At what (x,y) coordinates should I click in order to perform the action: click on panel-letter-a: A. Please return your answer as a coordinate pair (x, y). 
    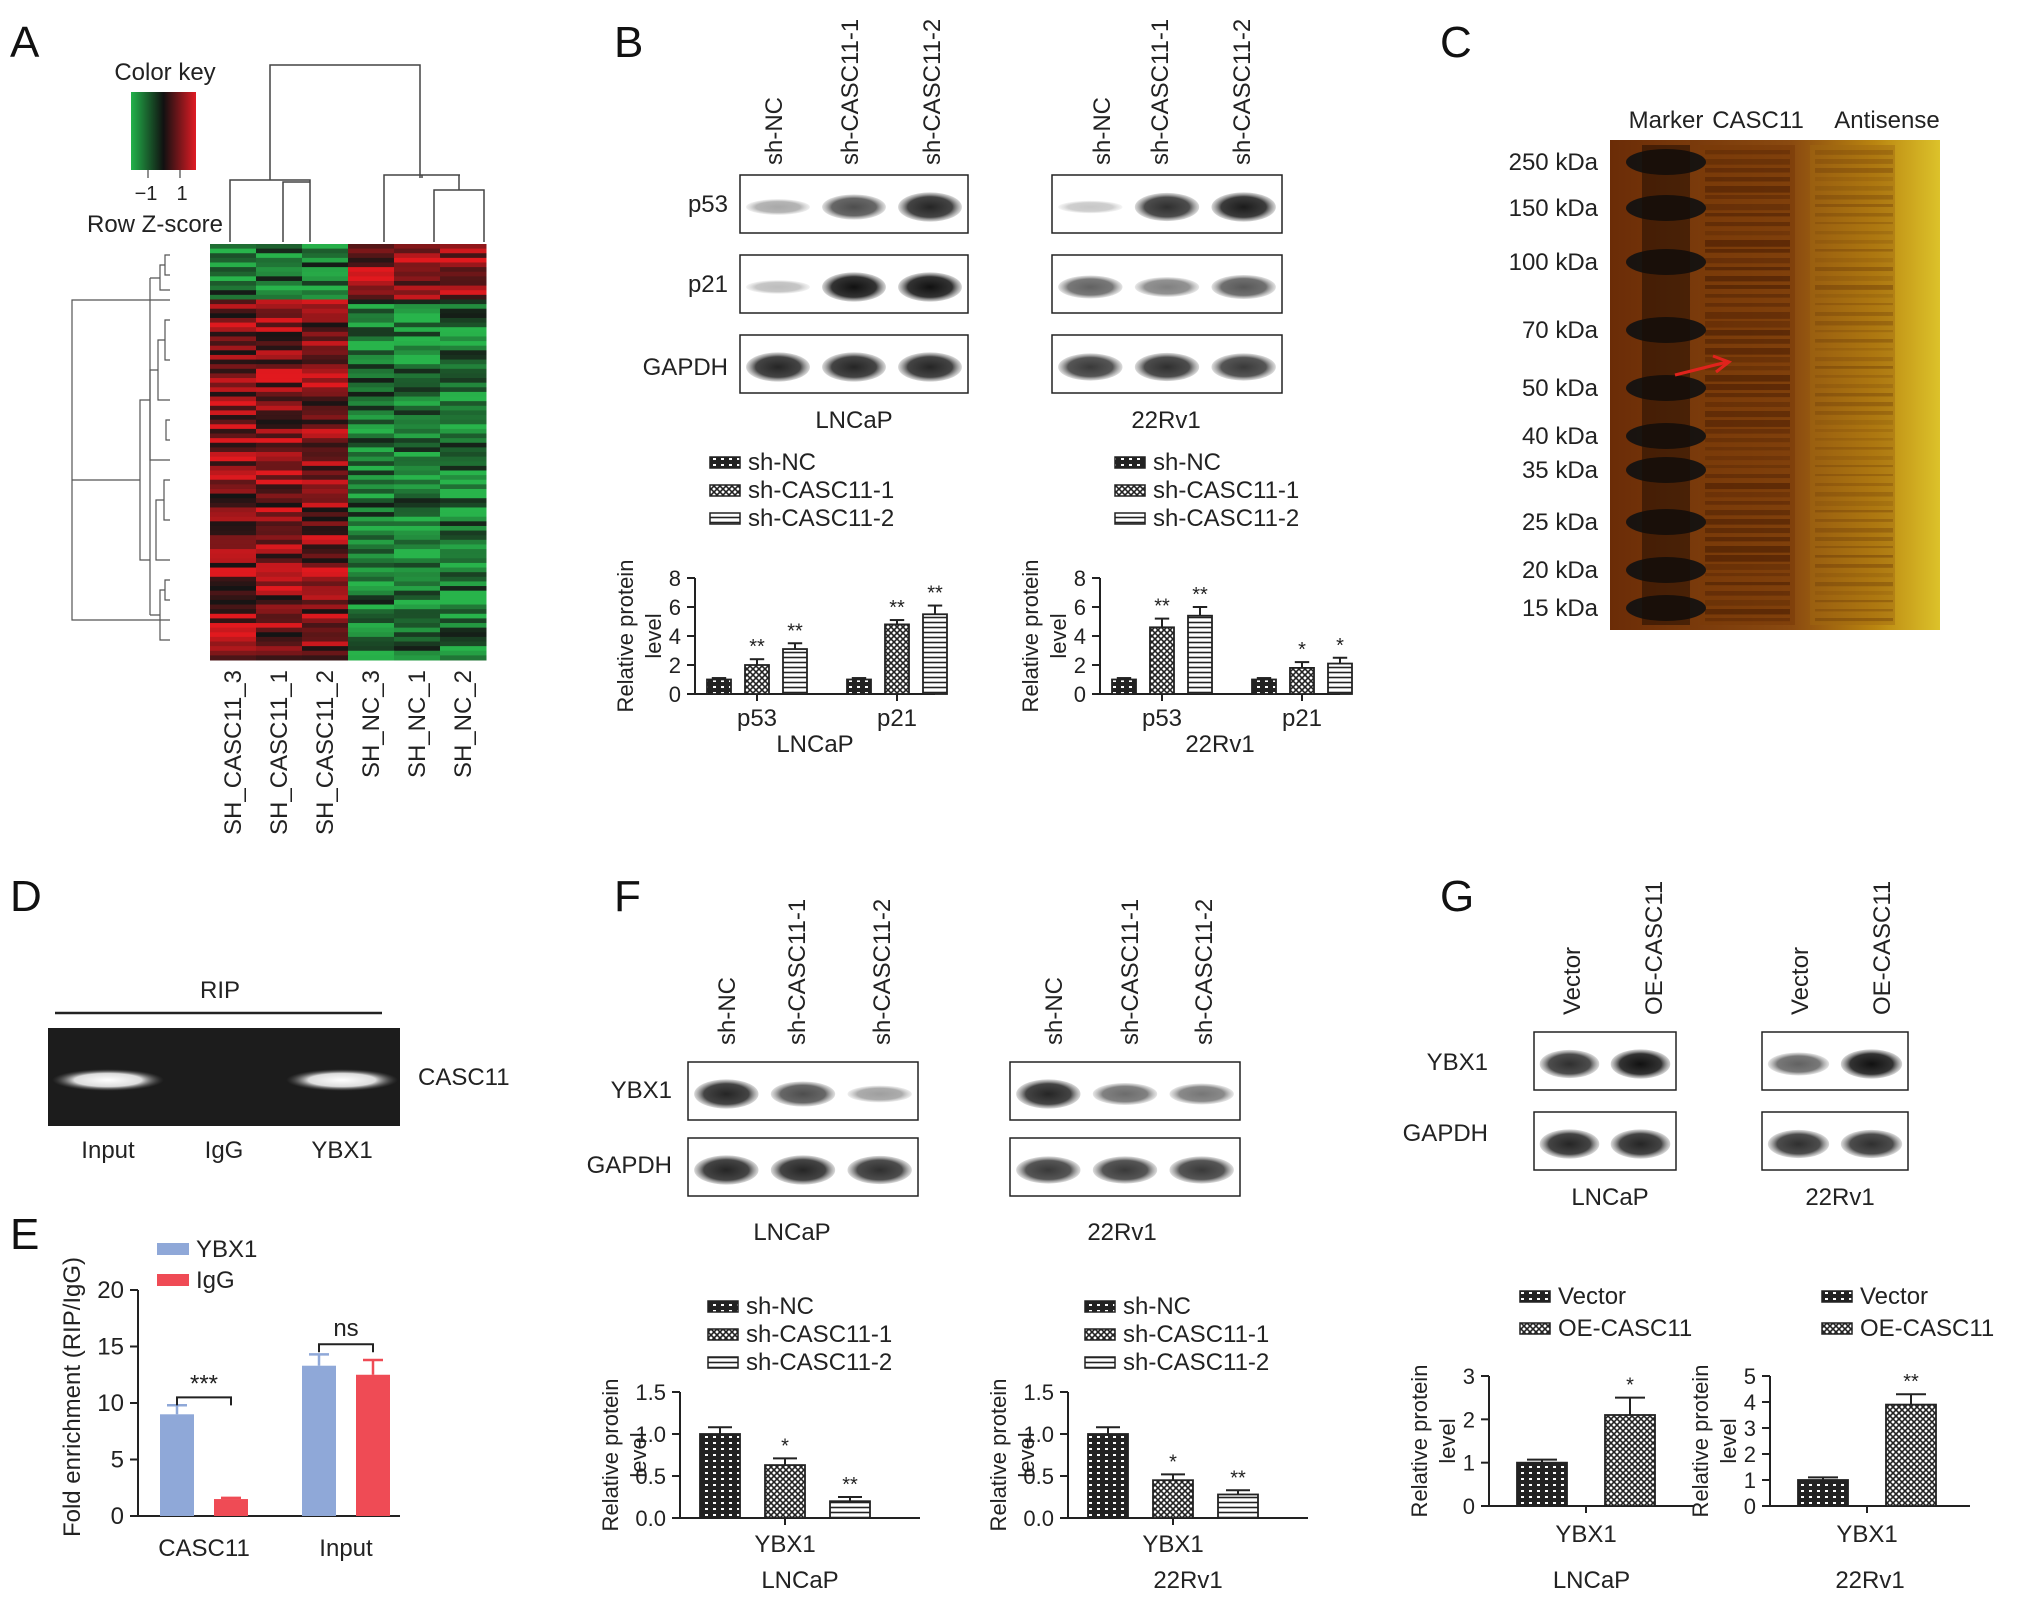
    Looking at the image, I should click on (25, 42).